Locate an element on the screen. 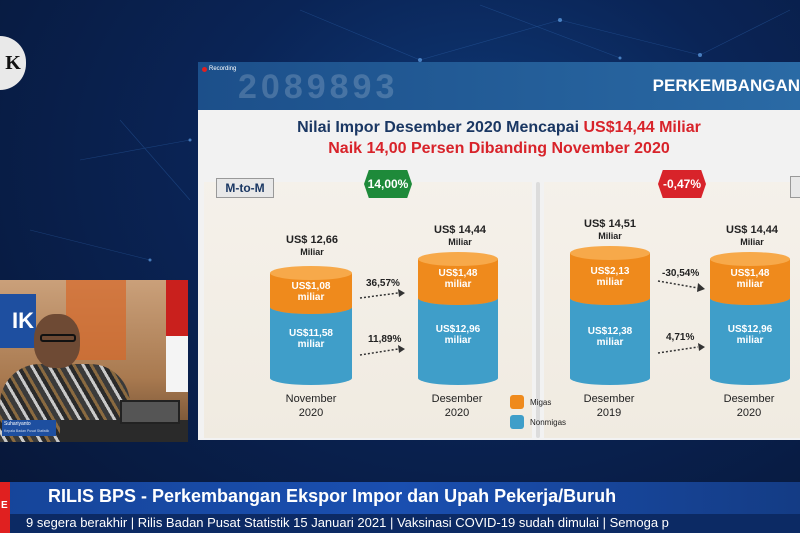  headline-prefix: Nilai Impor Desember 2020 Mencapai is located at coordinates (440, 127).